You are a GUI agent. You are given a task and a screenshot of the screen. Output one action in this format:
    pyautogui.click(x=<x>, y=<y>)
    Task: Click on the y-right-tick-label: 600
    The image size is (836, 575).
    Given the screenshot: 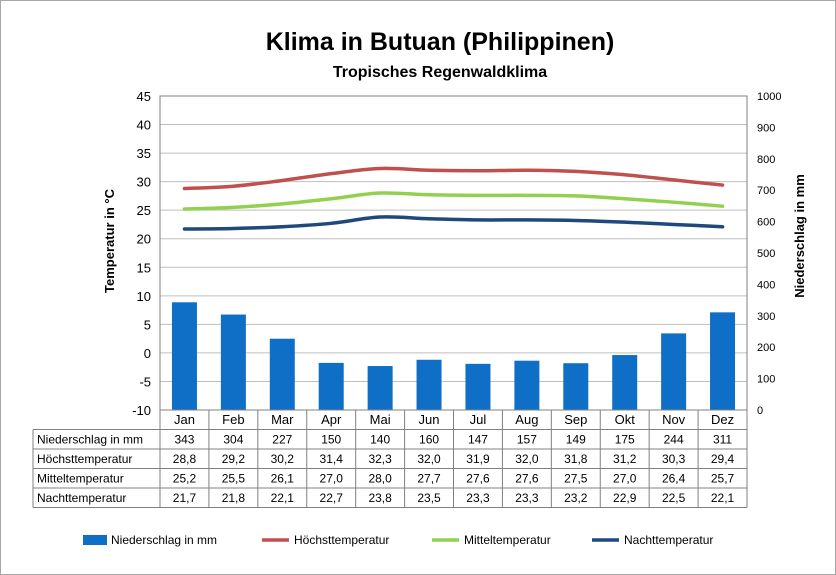 What is the action you would take?
    pyautogui.click(x=766, y=223)
    